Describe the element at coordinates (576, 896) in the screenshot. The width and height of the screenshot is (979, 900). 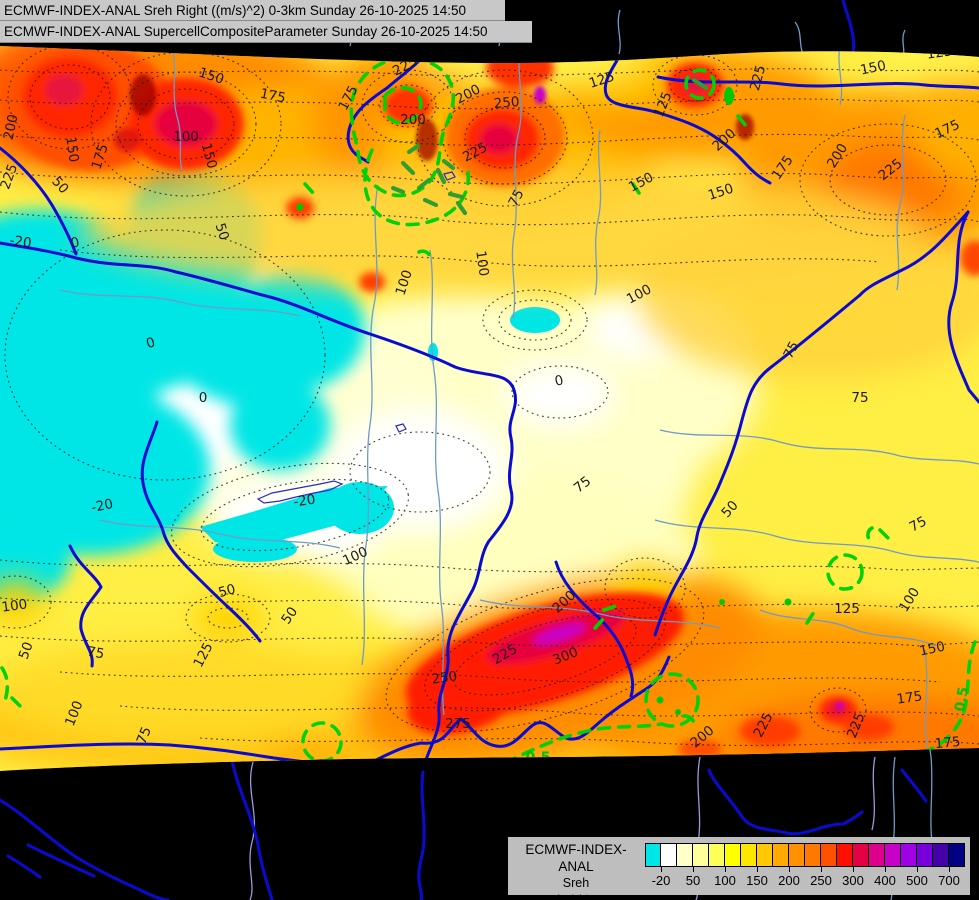
I see `legend-units: (m/s)^2` at that location.